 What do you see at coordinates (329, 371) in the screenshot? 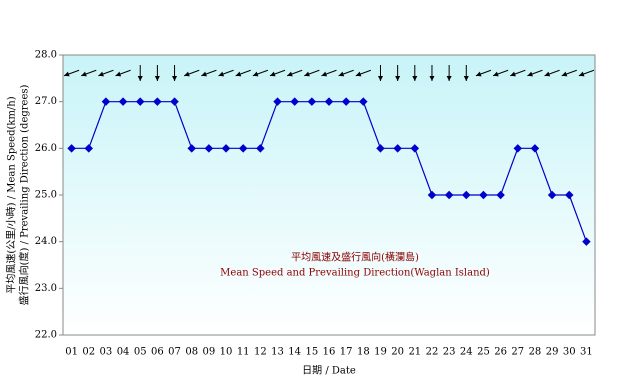
I see `x-axis-title: 日期 / Date` at bounding box center [329, 371].